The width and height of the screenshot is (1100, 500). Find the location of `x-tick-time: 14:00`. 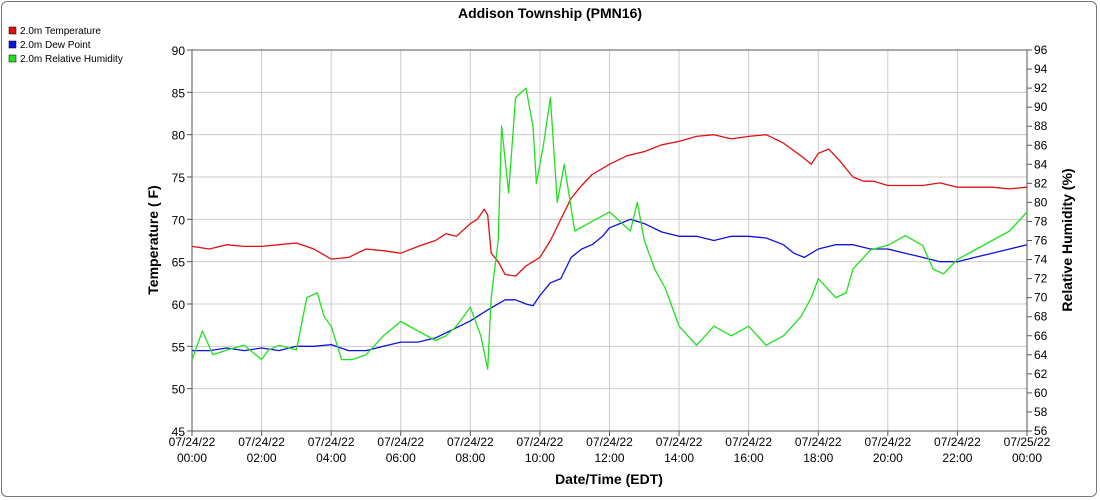

x-tick-time: 14:00 is located at coordinates (679, 458).